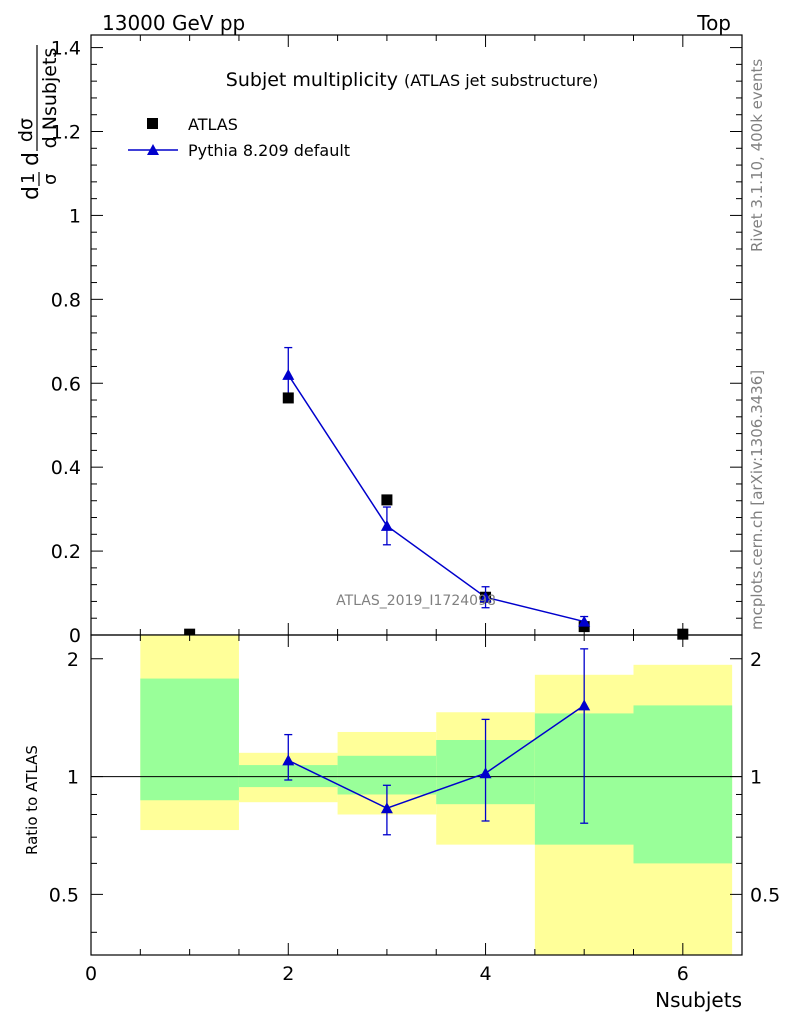  Describe the element at coordinates (75, 636) in the screenshot. I see `main-ytick-label: 0` at that location.